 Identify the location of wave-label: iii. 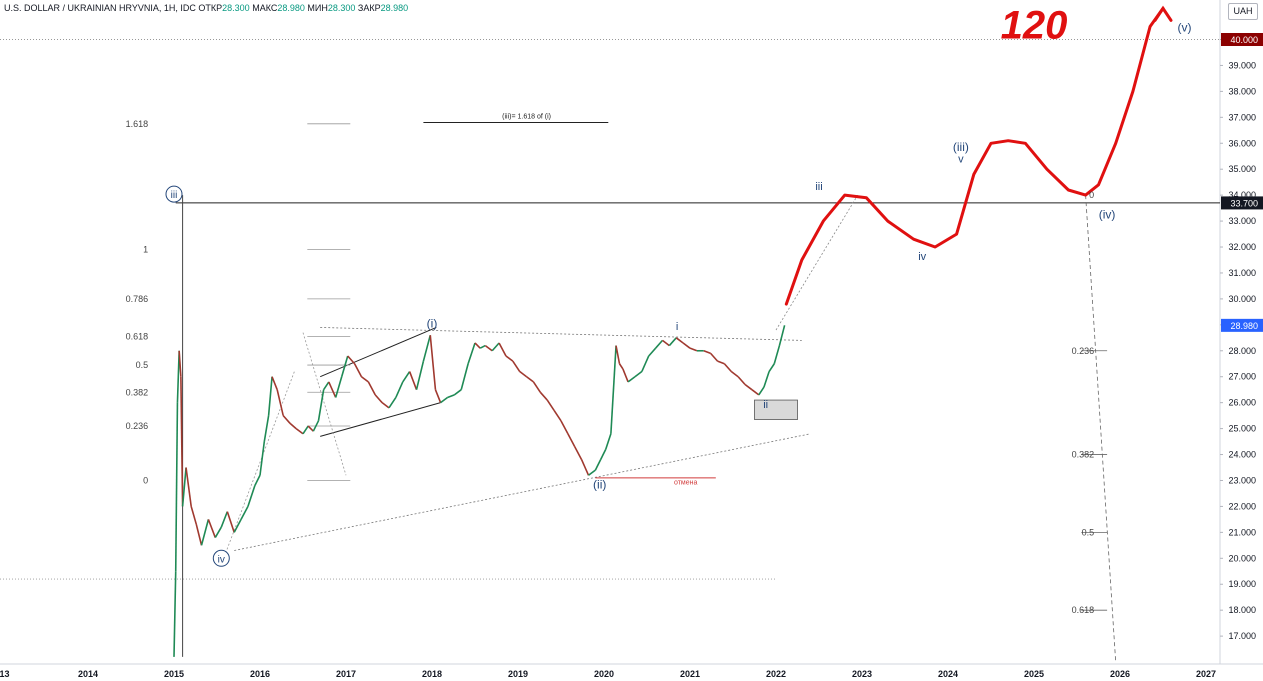
(818, 187).